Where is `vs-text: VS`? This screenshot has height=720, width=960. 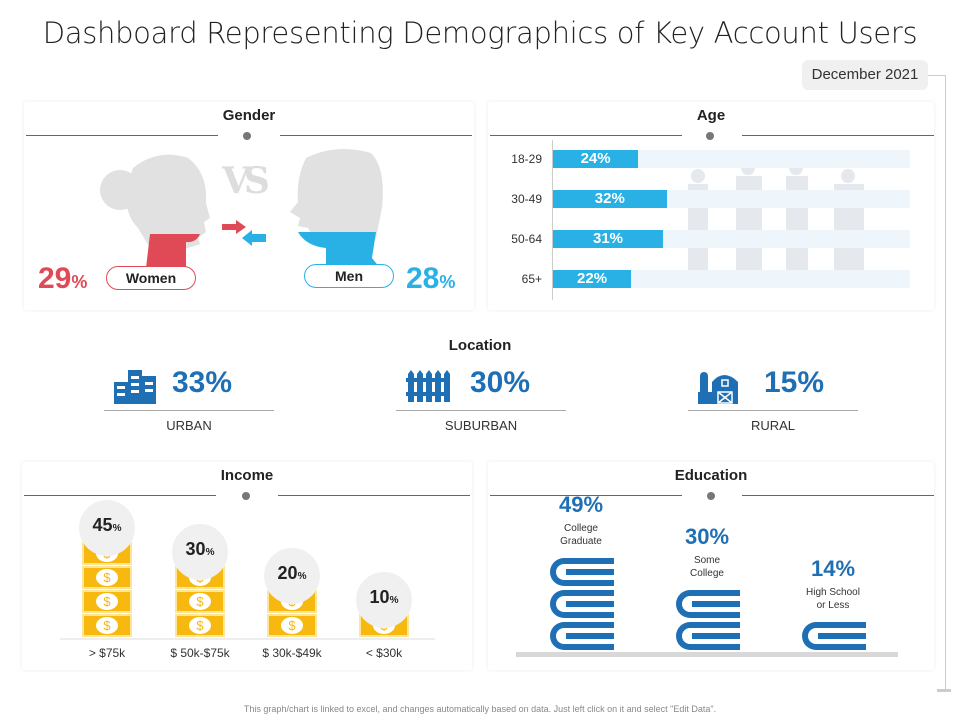 vs-text: VS is located at coordinates (246, 181).